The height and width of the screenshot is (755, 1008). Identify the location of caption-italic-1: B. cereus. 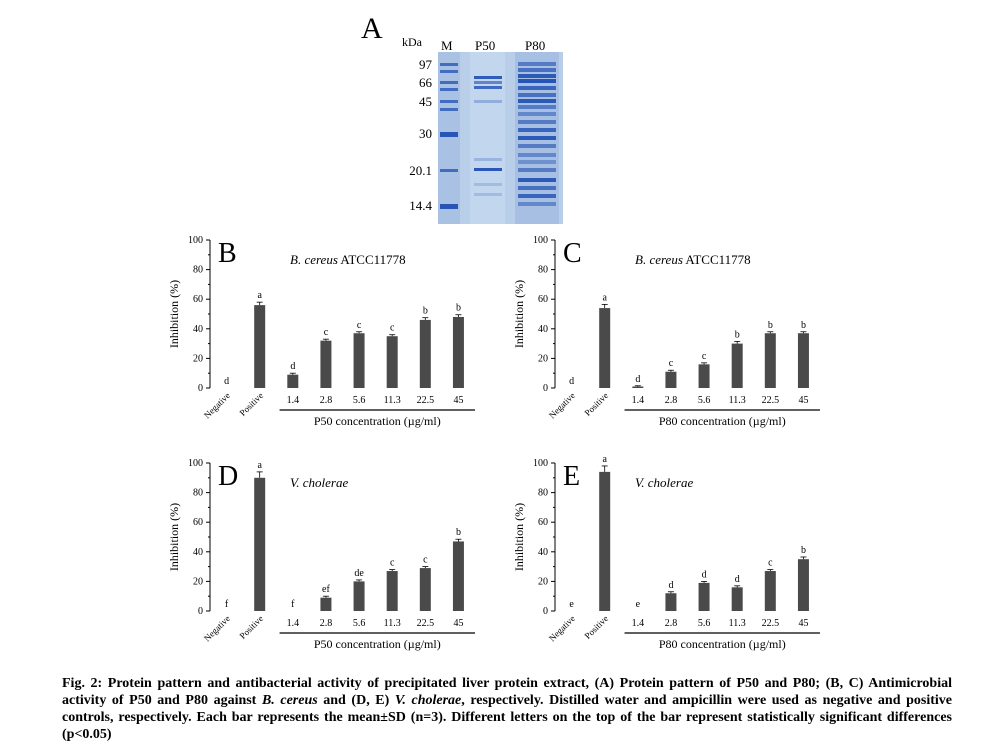
(289, 700).